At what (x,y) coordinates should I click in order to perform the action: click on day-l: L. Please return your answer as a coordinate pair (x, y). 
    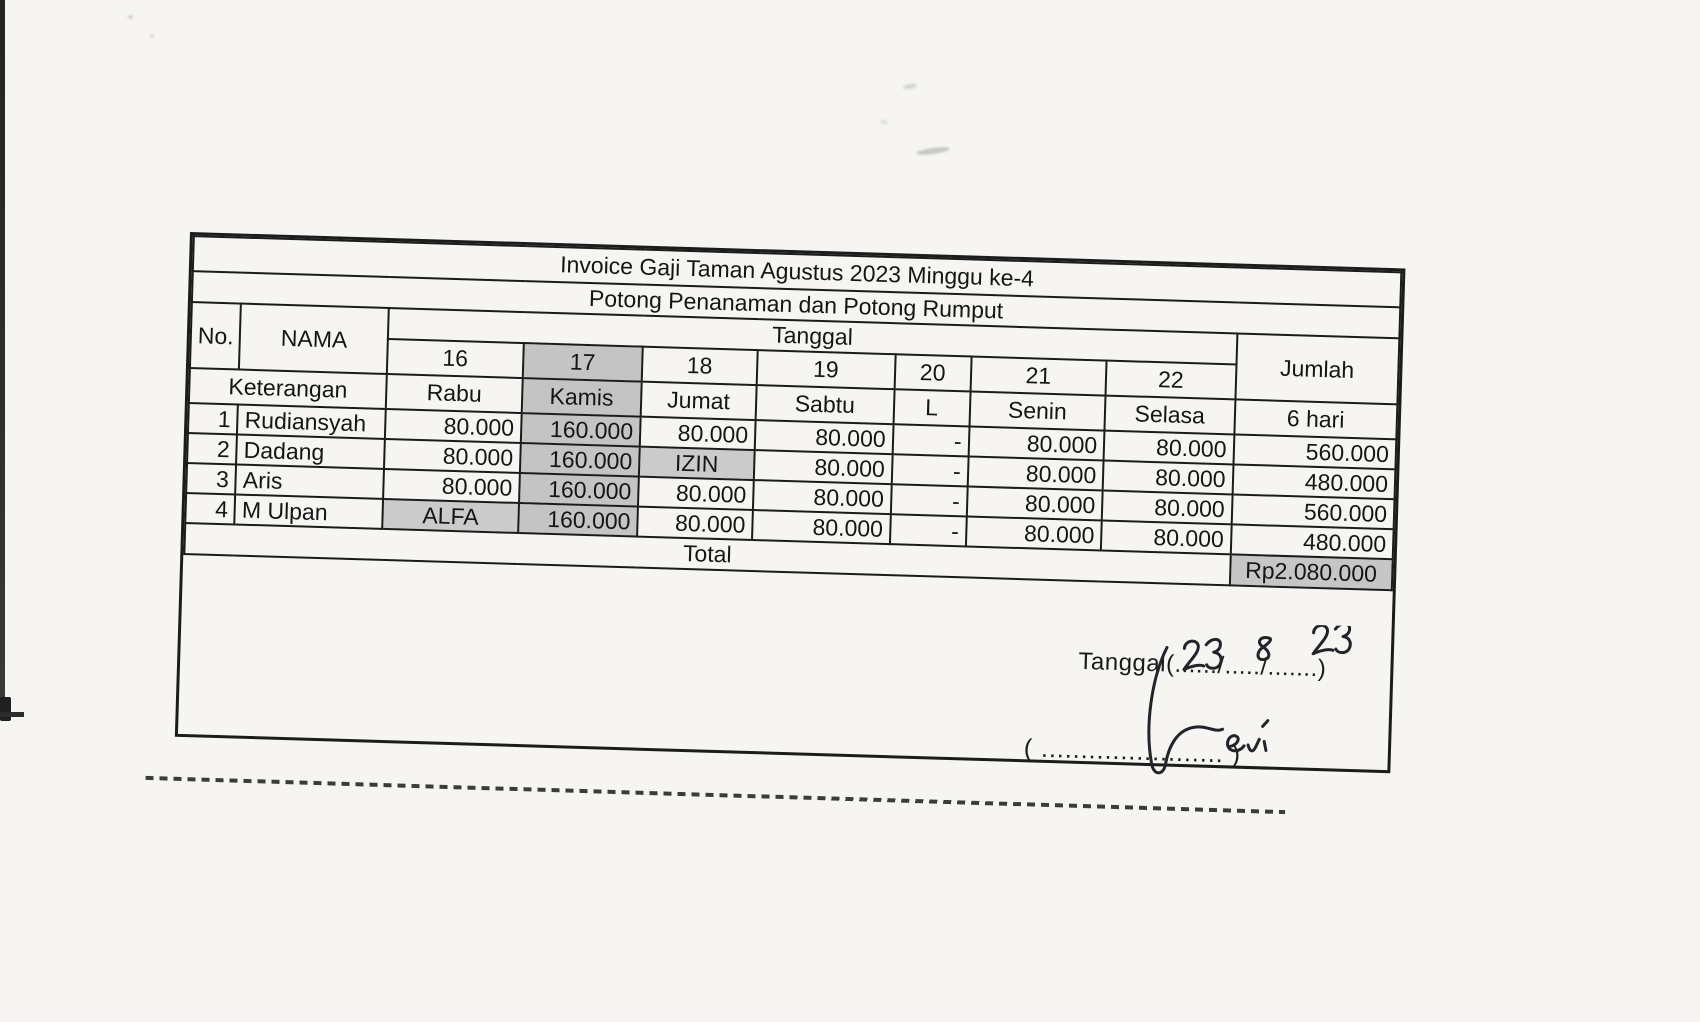
    Looking at the image, I should click on (932, 408).